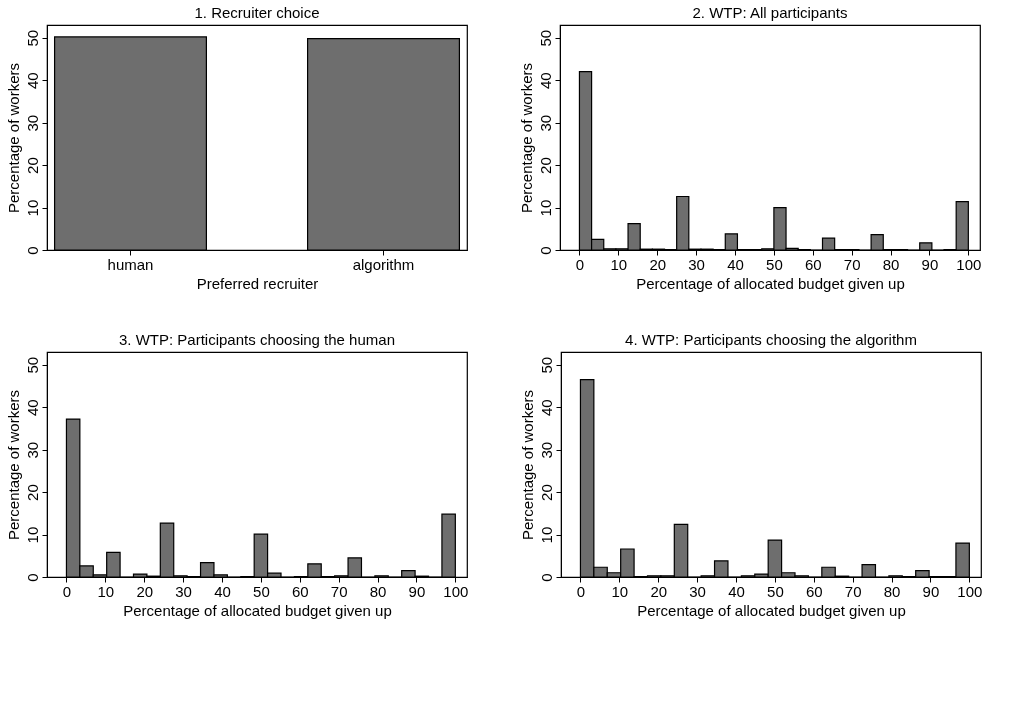 This screenshot has height=726, width=1035. What do you see at coordinates (257, 339) in the screenshot?
I see `chart-title: 3. WTP: Participants choosing the human` at bounding box center [257, 339].